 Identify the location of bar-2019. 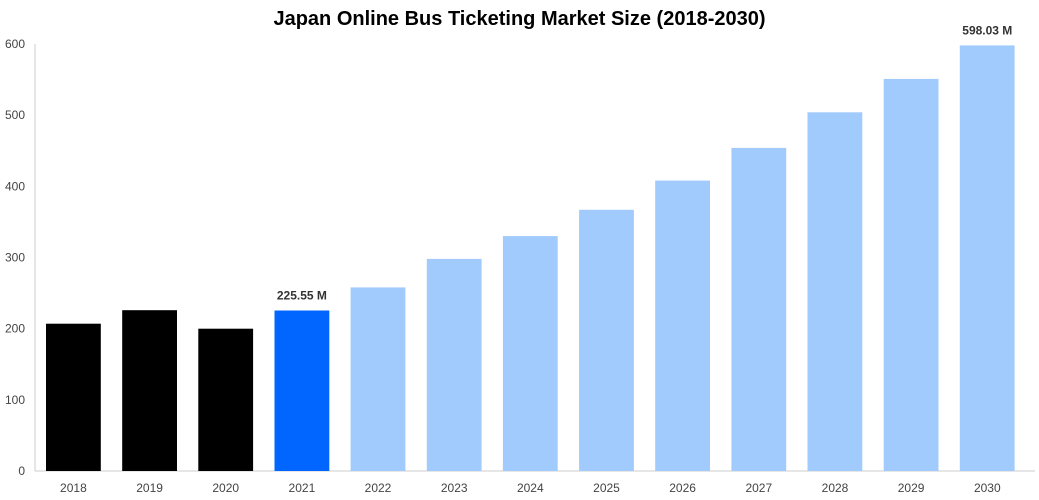
(149, 390).